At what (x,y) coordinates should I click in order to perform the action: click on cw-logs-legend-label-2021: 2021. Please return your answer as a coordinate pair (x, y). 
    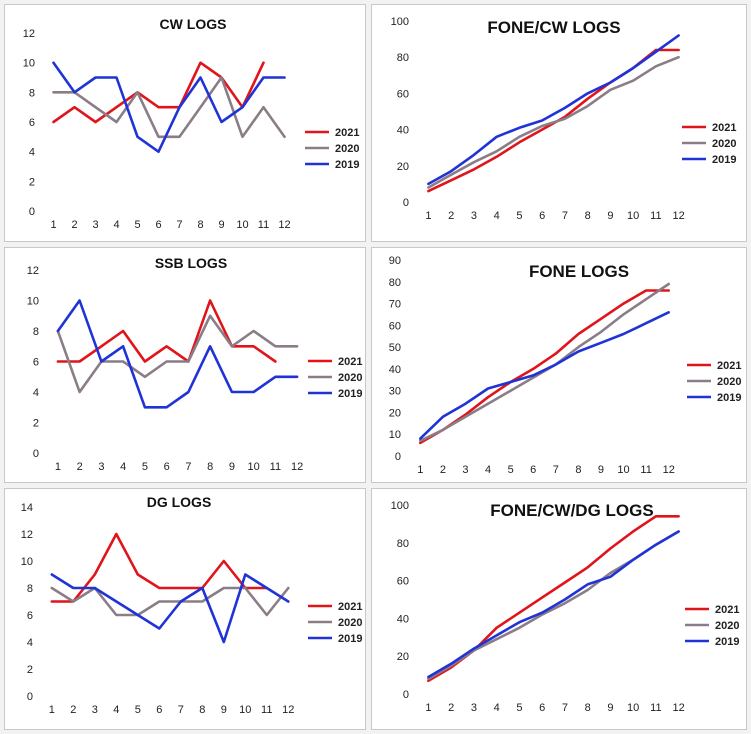
    Looking at the image, I should click on (347, 133).